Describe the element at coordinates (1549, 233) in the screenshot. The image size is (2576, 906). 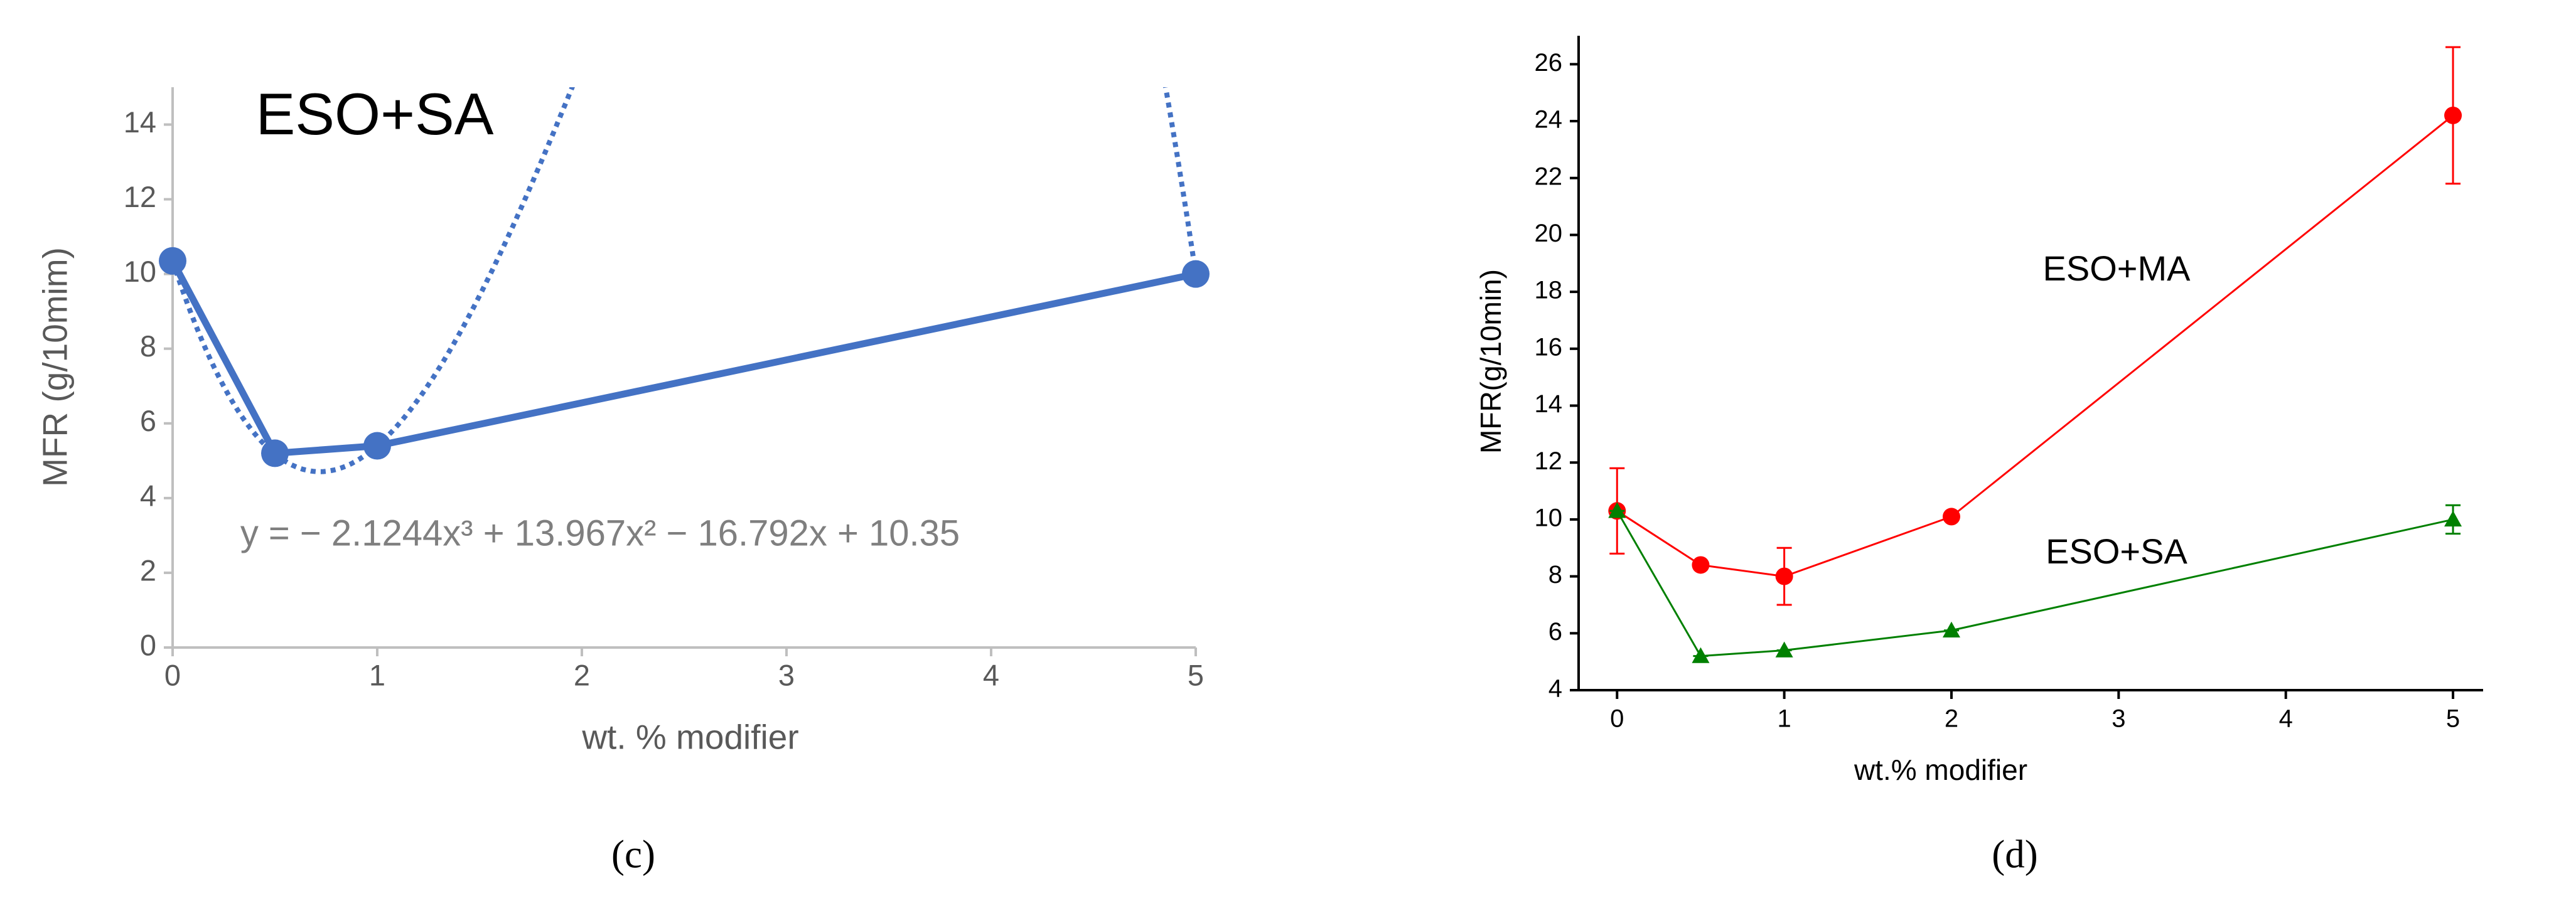
I see `y-tick-label: 20` at that location.